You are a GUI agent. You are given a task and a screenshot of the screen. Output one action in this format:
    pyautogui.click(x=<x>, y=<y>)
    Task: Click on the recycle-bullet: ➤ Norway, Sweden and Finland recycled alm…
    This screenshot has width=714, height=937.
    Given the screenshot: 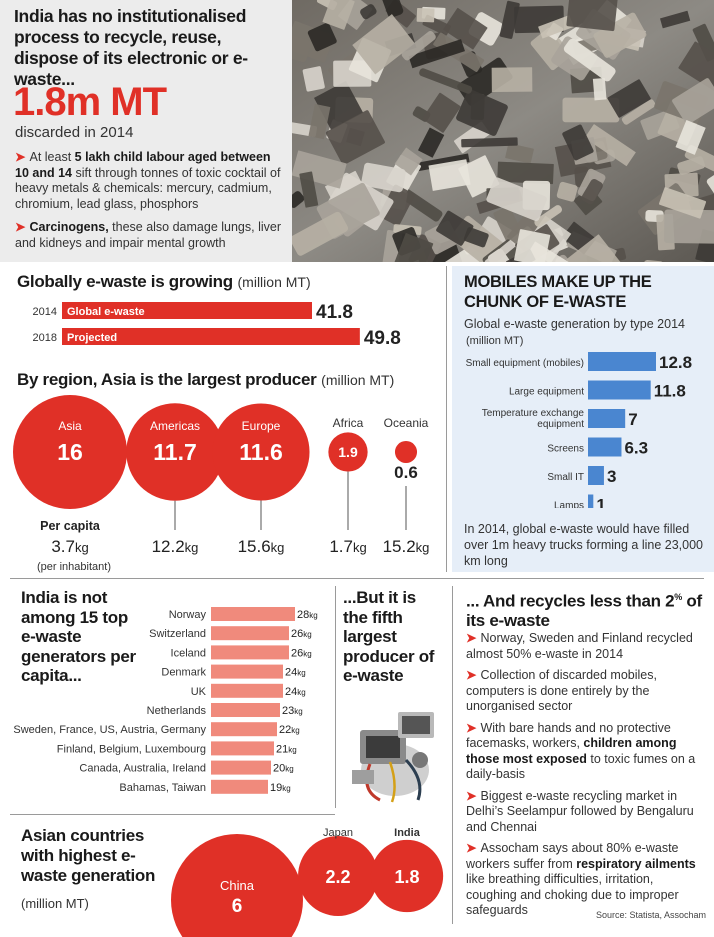 What is the action you would take?
    pyautogui.click(x=579, y=646)
    